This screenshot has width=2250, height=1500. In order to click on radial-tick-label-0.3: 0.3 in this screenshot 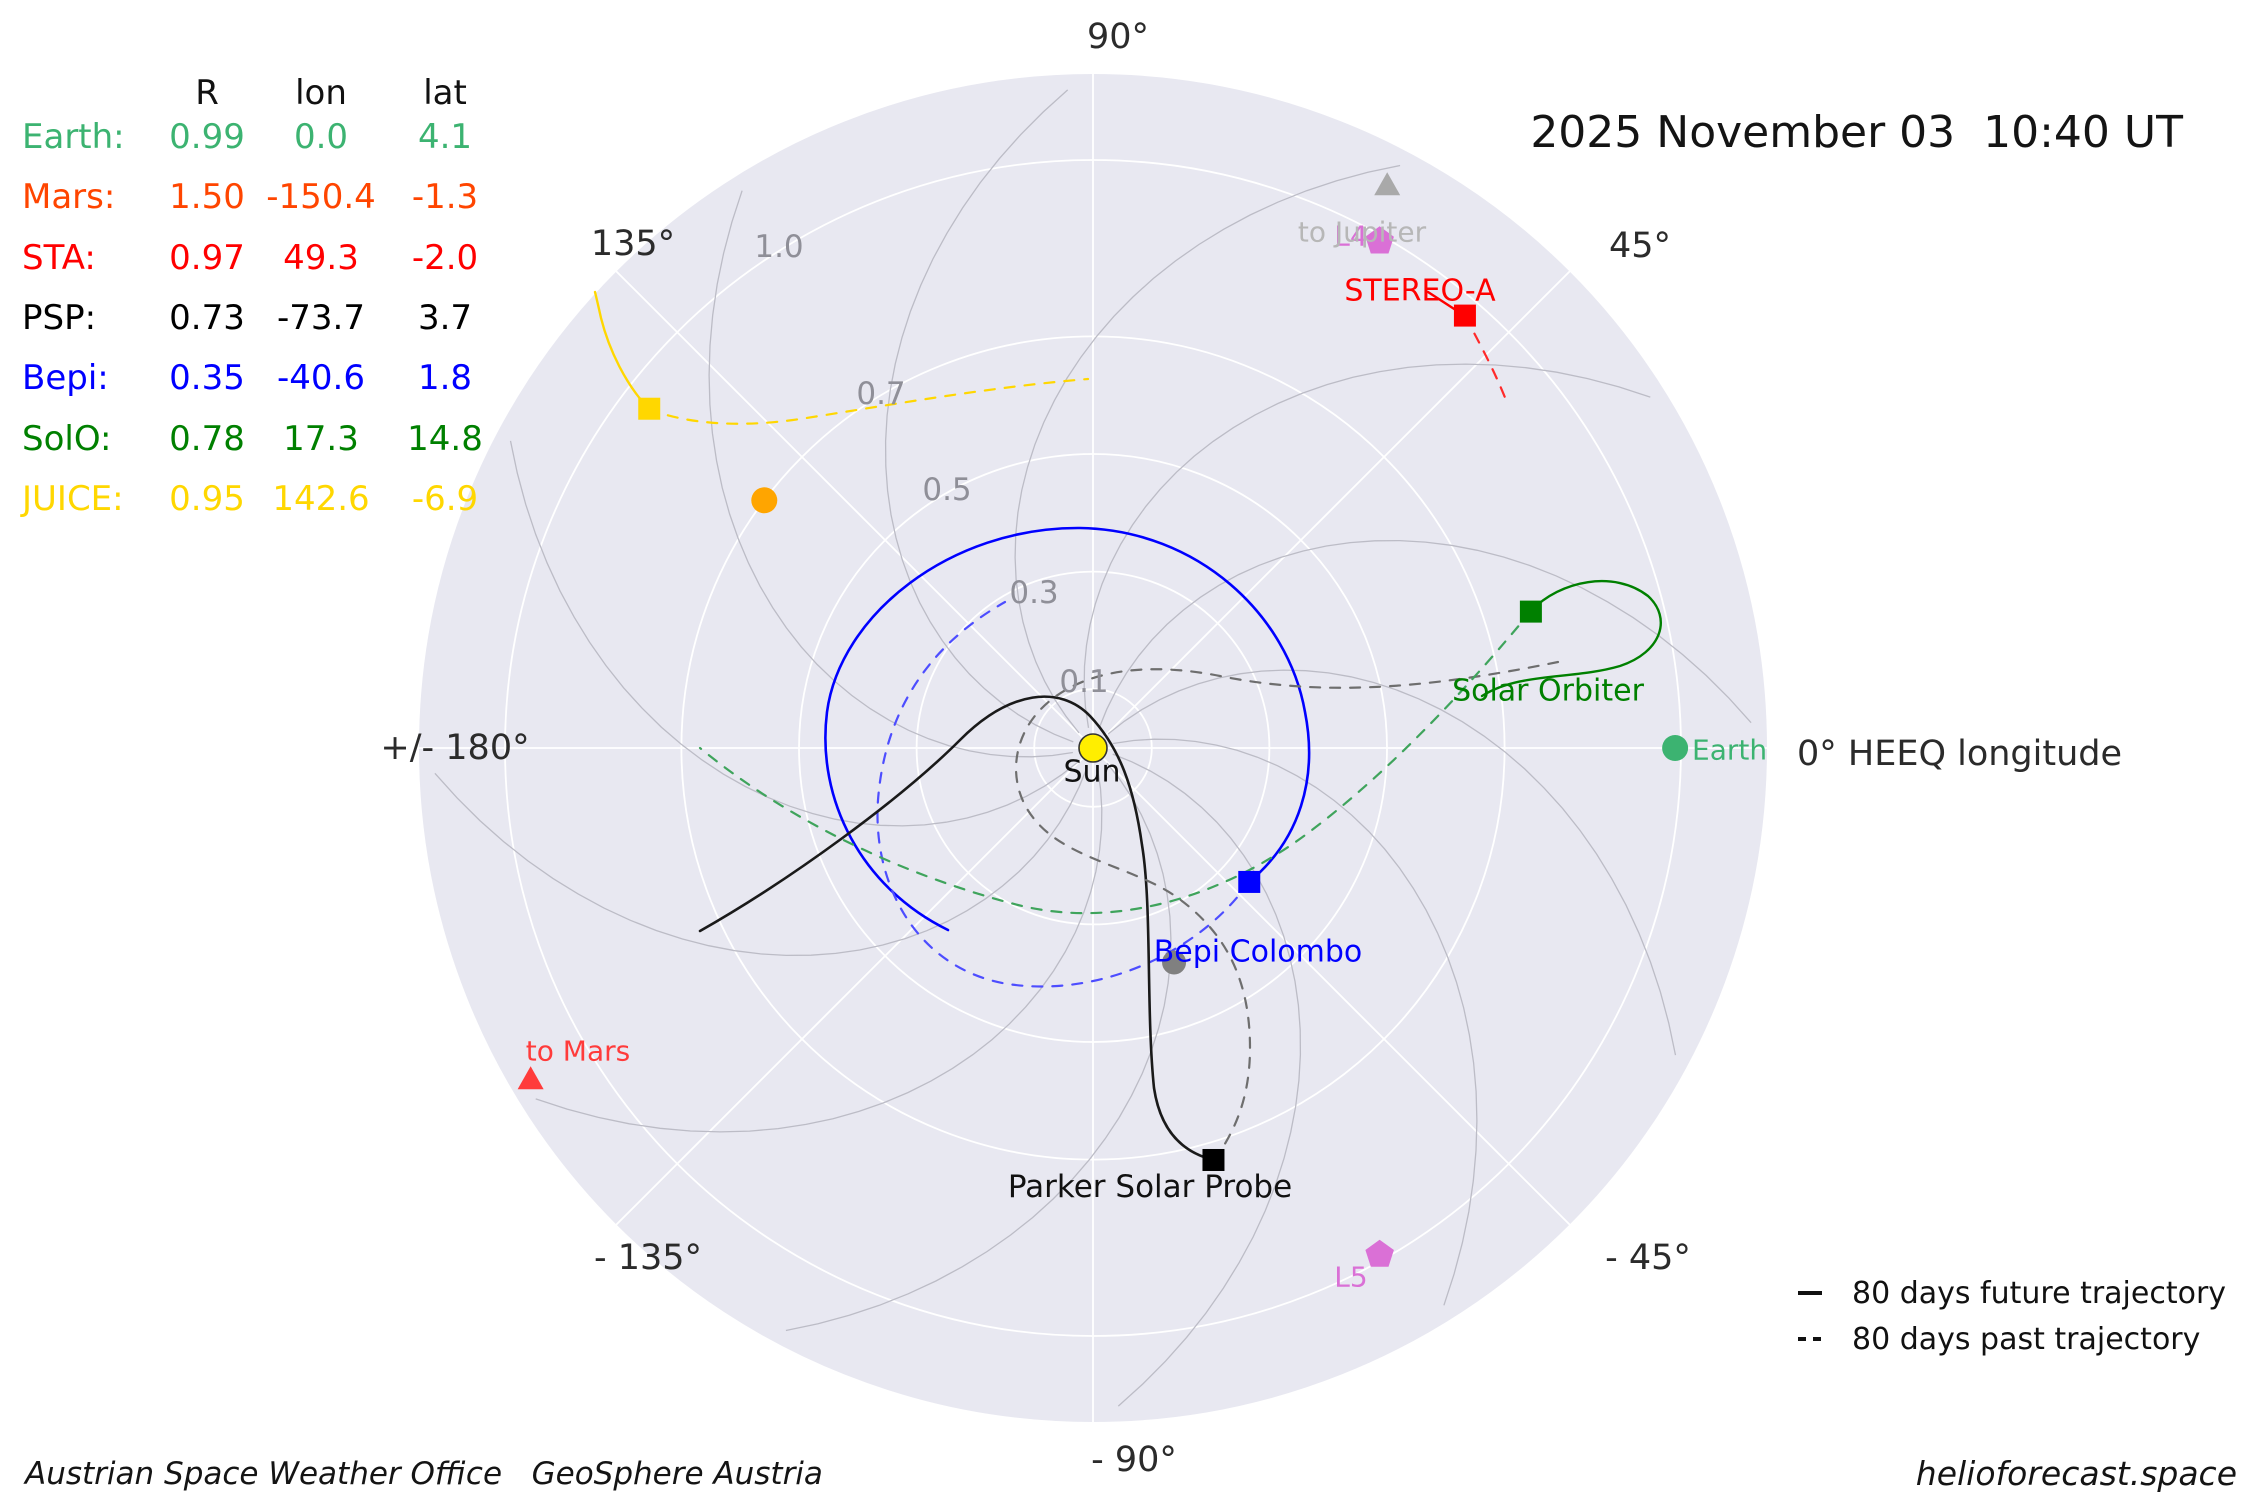, I will do `click(1033, 593)`.